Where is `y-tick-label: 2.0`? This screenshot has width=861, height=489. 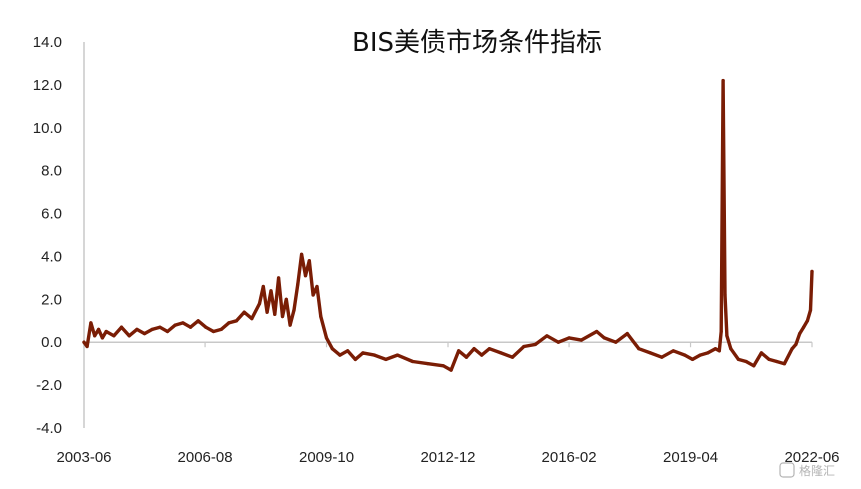
y-tick-label: 2.0 is located at coordinates (51, 299).